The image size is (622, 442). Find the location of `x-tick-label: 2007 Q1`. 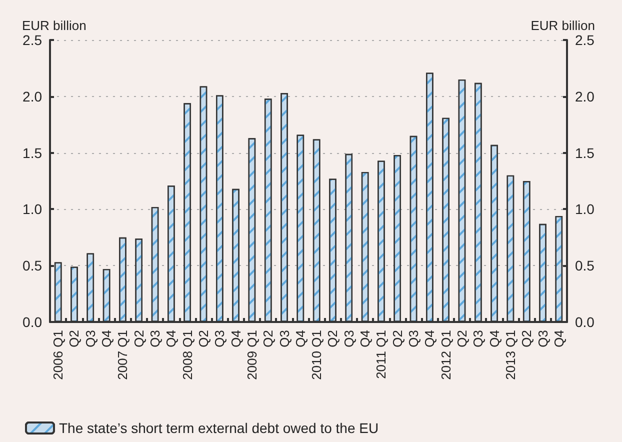

x-tick-label: 2007 Q1 is located at coordinates (122, 355).